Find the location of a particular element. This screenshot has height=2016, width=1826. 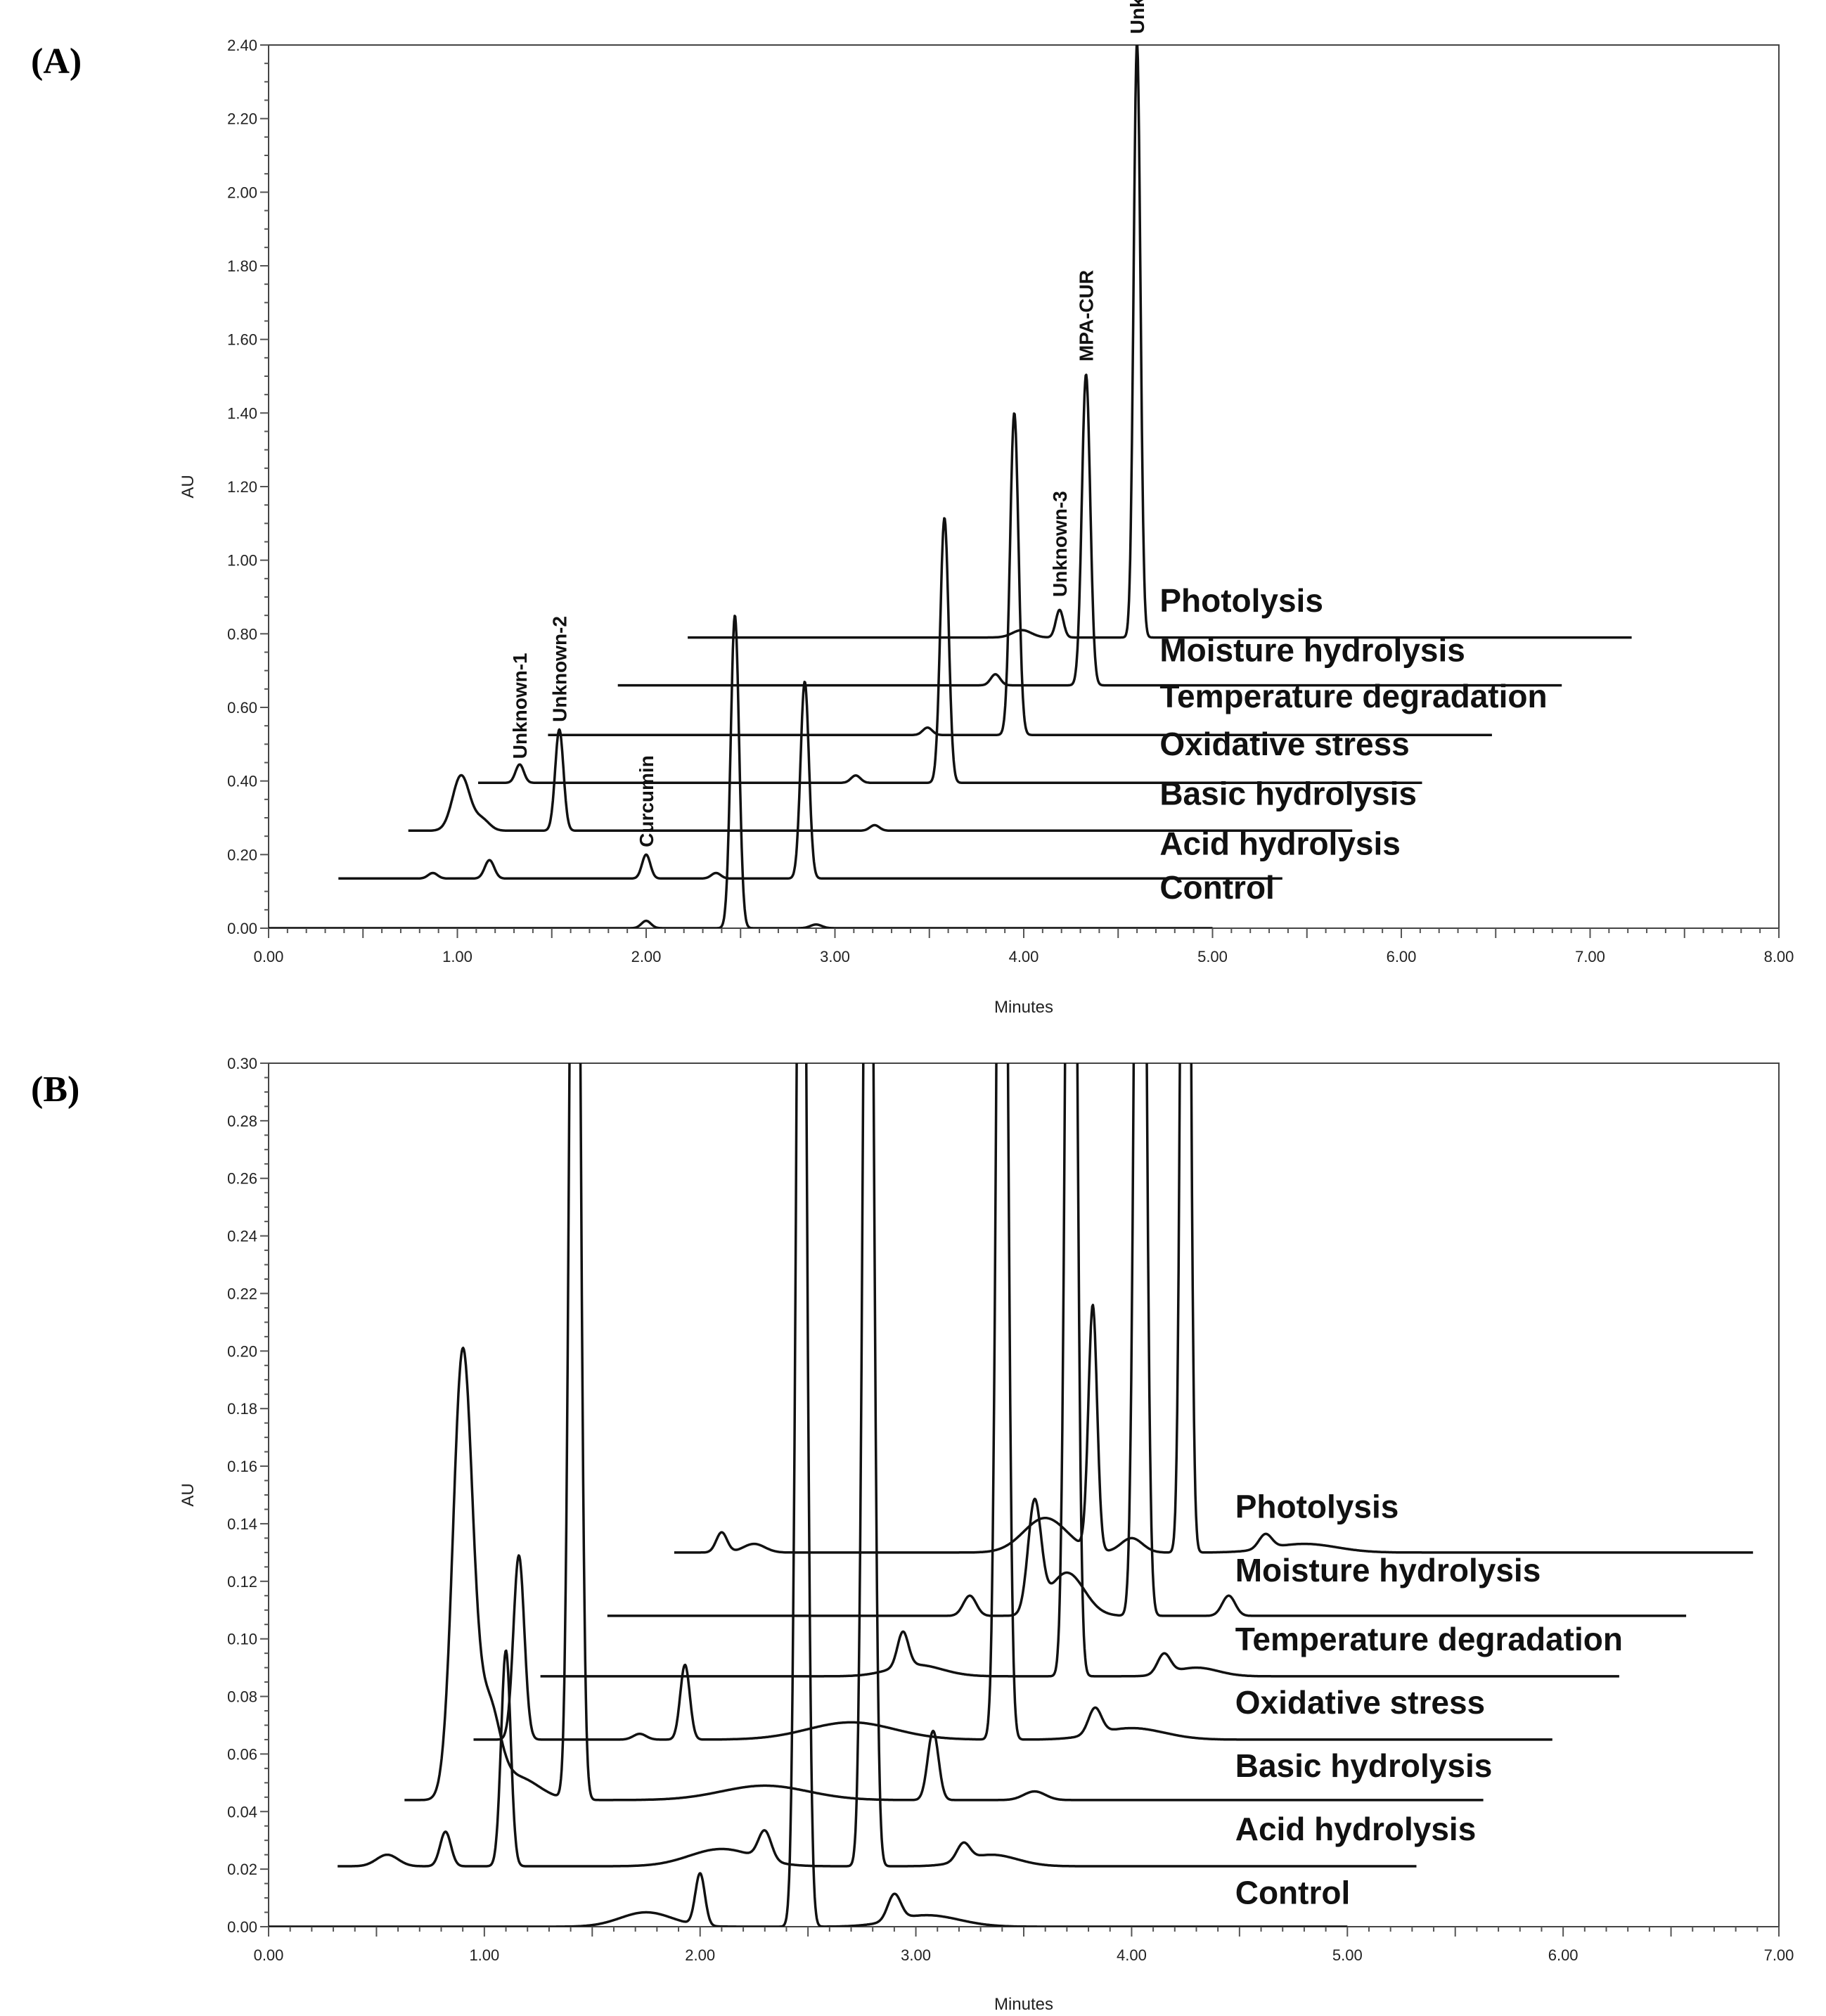

trace-label-moisture-hydrolysis-b: Moisture hydrolysis is located at coordinates (1388, 1570).